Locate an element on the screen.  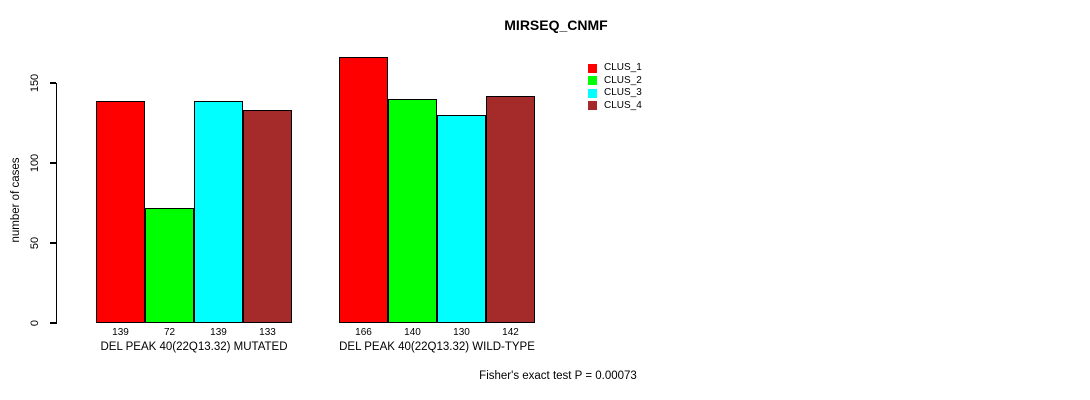
bar-value-label: 140 is located at coordinates (412, 332).